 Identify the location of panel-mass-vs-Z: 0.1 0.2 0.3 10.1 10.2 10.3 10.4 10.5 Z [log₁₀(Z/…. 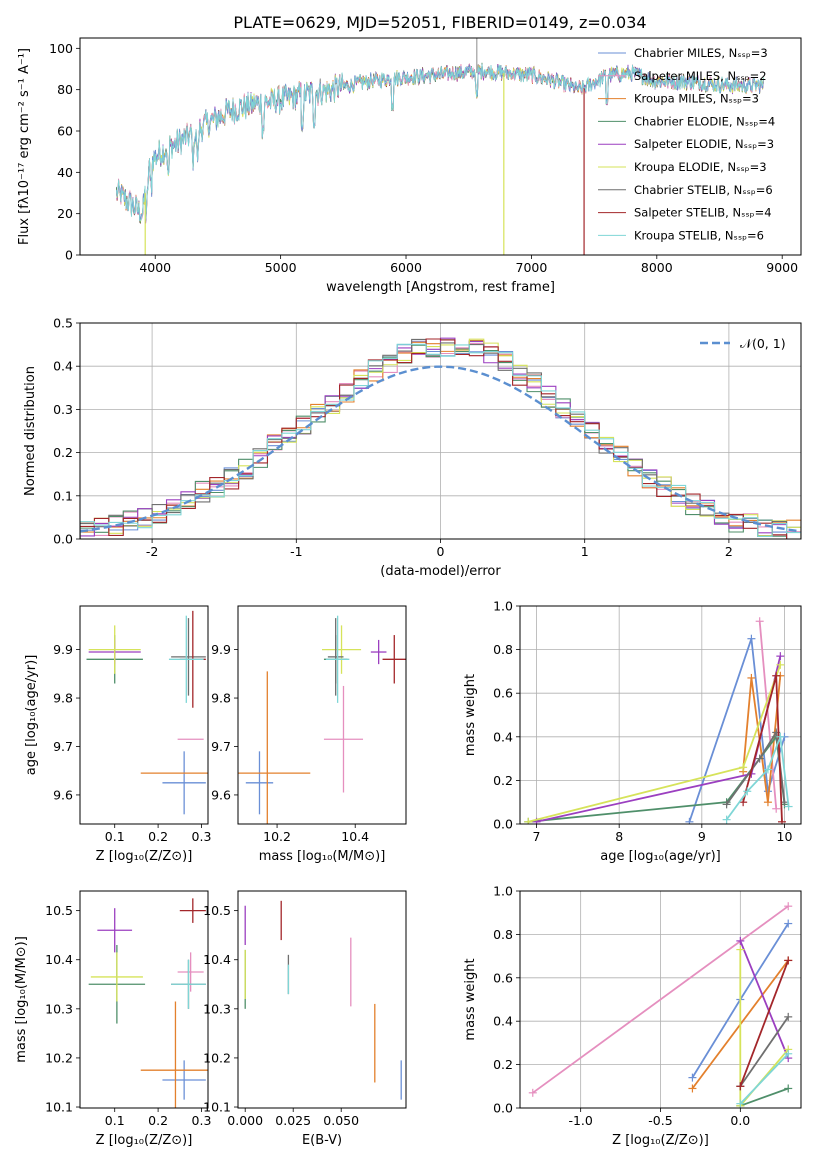
(113, 1019).